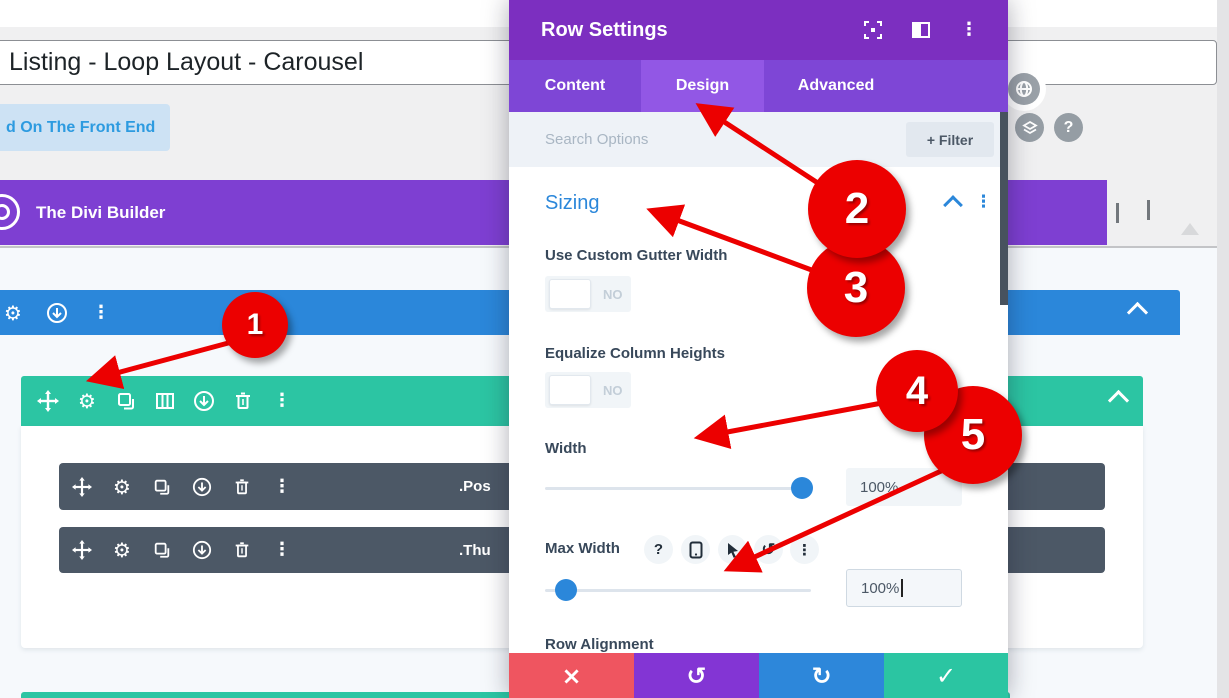 This screenshot has width=1229, height=698. I want to click on post-title-text: Listing - Loop Layout - Carousel, so click(186, 62).